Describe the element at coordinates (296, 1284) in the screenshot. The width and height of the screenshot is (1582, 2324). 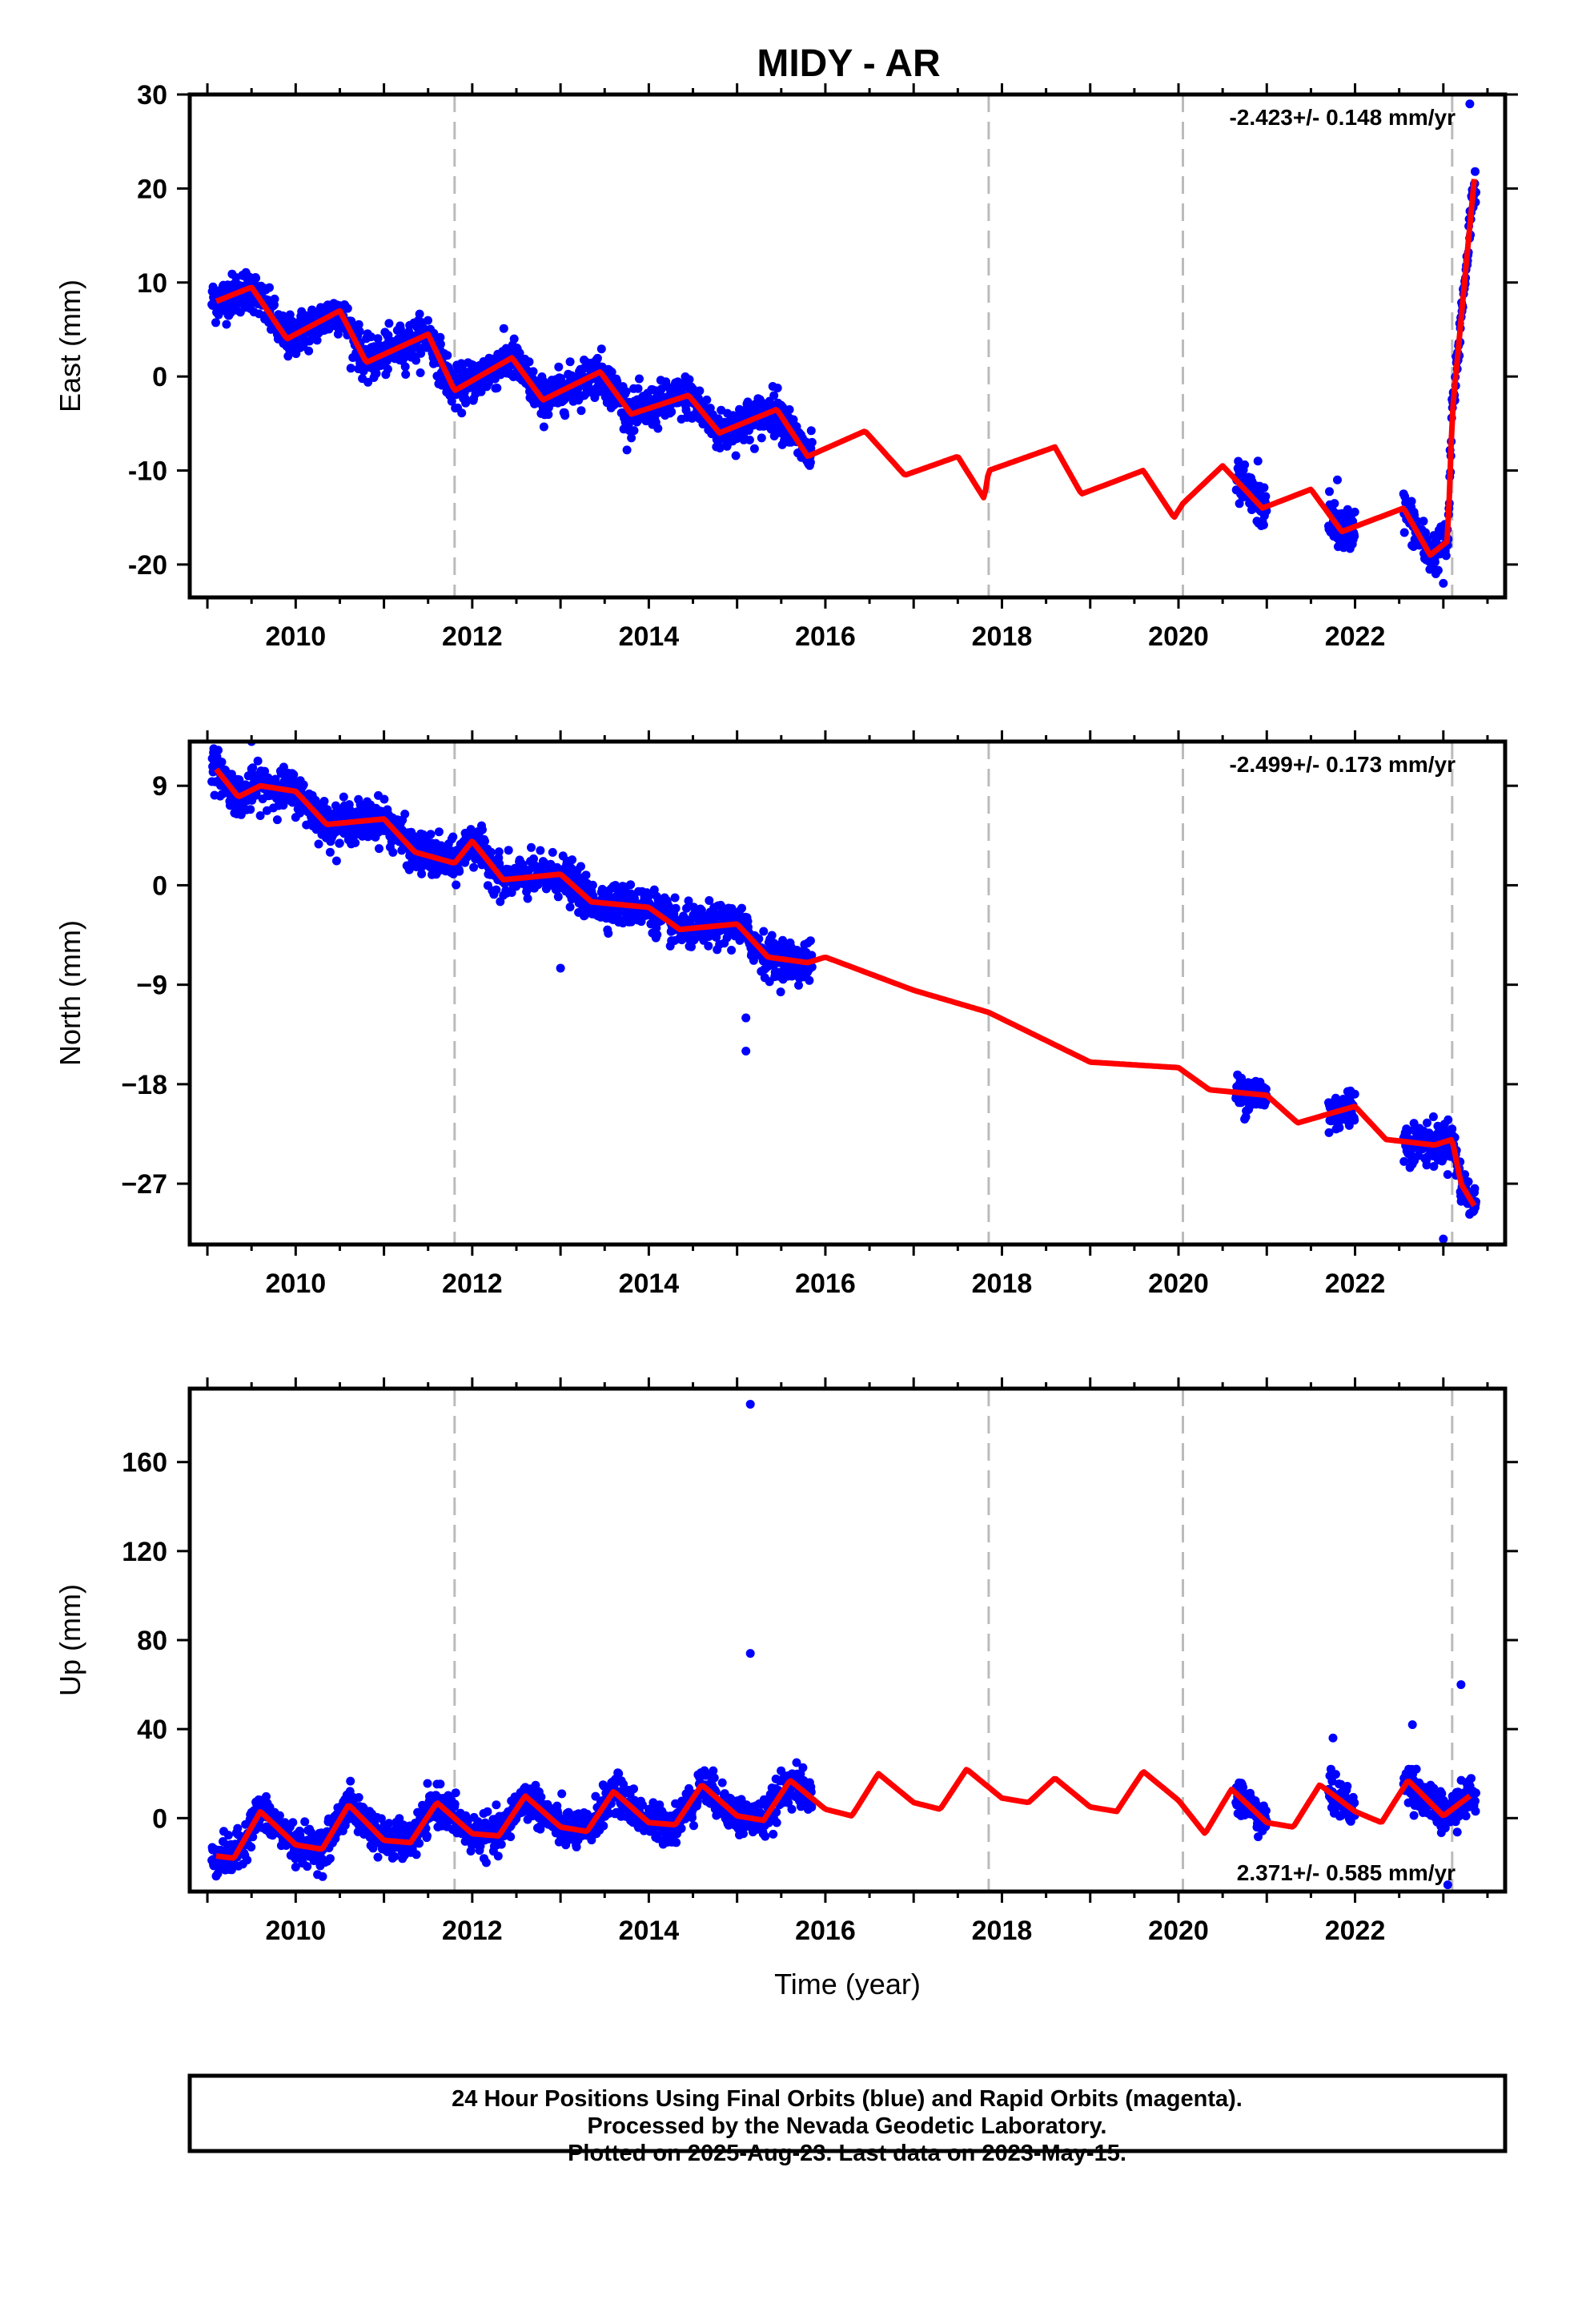
I see `x-tick-label: 2010` at that location.